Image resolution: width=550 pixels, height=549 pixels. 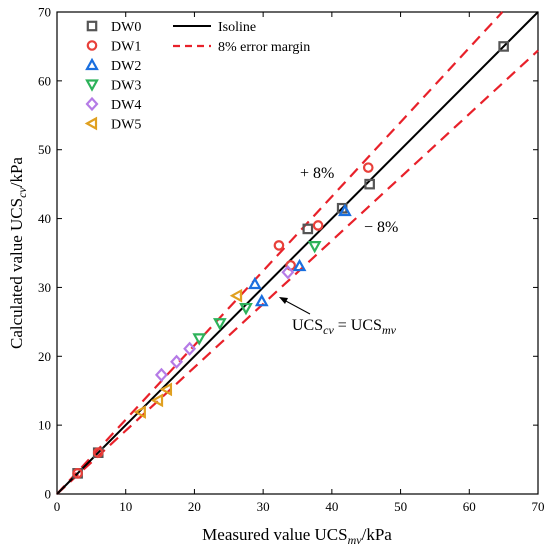 I want to click on legend-label-dw4: DW4, so click(x=126, y=105).